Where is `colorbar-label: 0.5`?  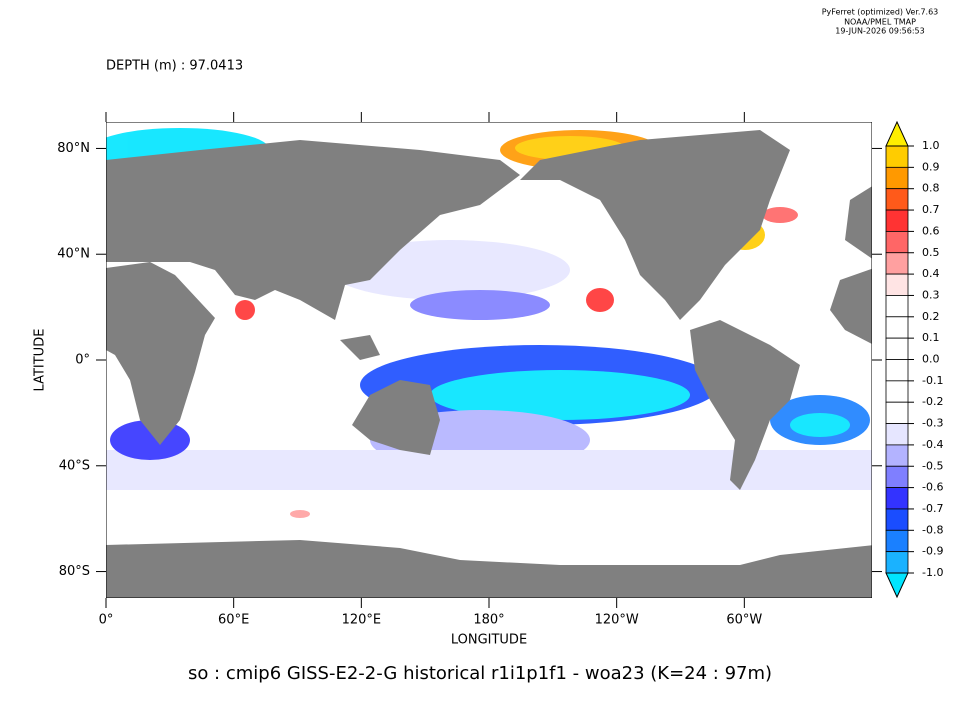 colorbar-label: 0.5 is located at coordinates (931, 252).